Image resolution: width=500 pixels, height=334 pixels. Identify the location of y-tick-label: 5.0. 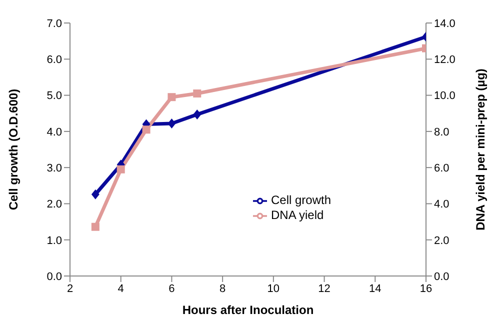
(54, 96).